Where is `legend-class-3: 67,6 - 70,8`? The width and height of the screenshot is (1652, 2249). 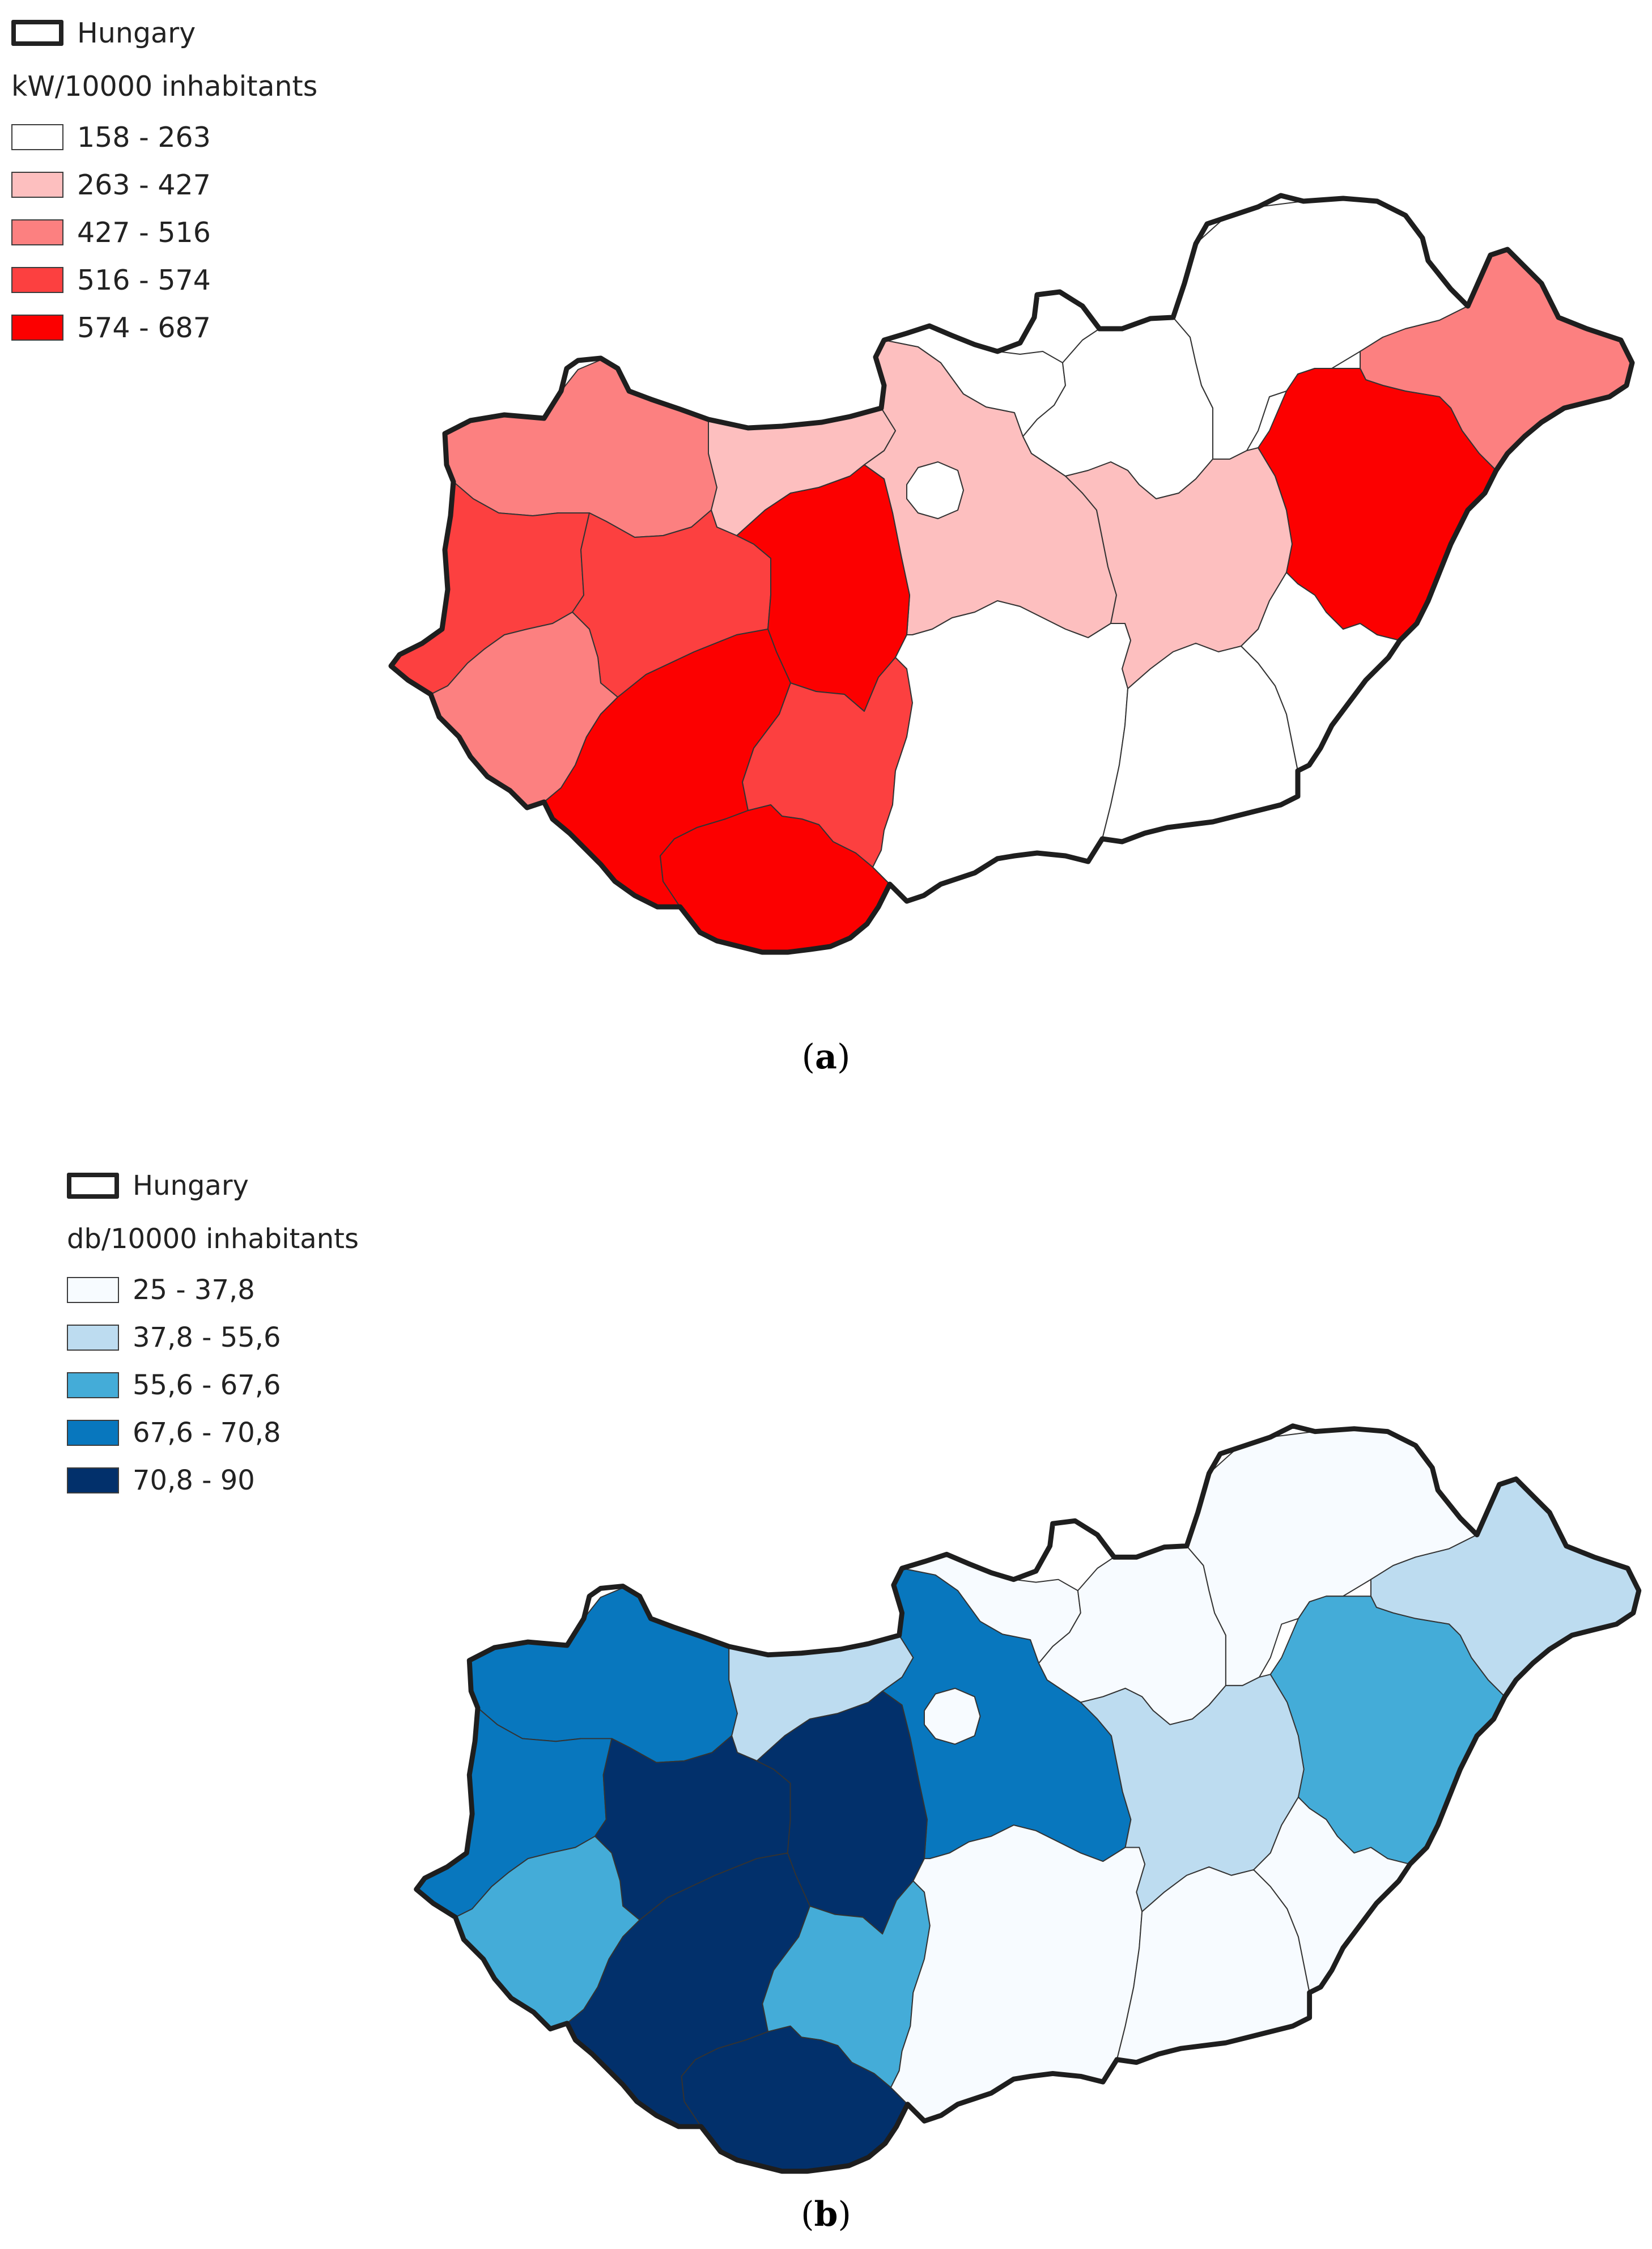 legend-class-3: 67,6 - 70,8 is located at coordinates (213, 1433).